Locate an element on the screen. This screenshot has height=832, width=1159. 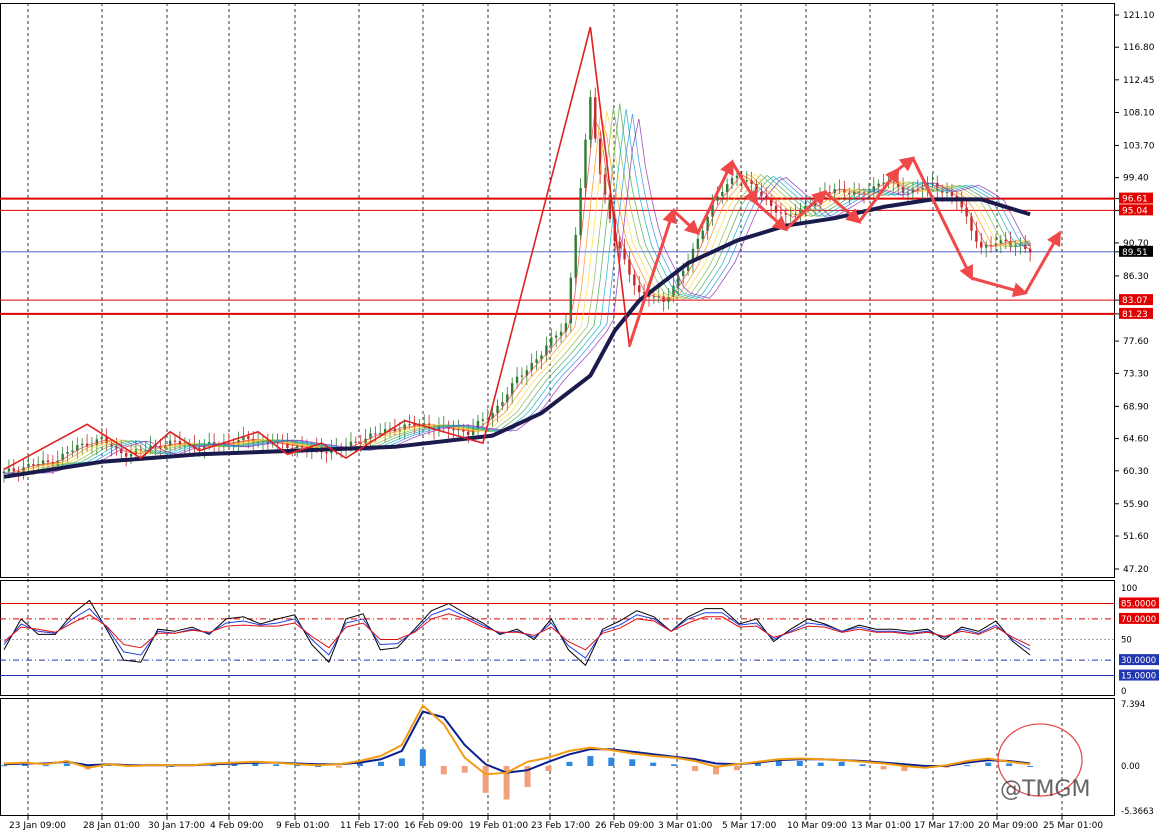
y-tick-label: 103.70 is located at coordinates (1139, 146).